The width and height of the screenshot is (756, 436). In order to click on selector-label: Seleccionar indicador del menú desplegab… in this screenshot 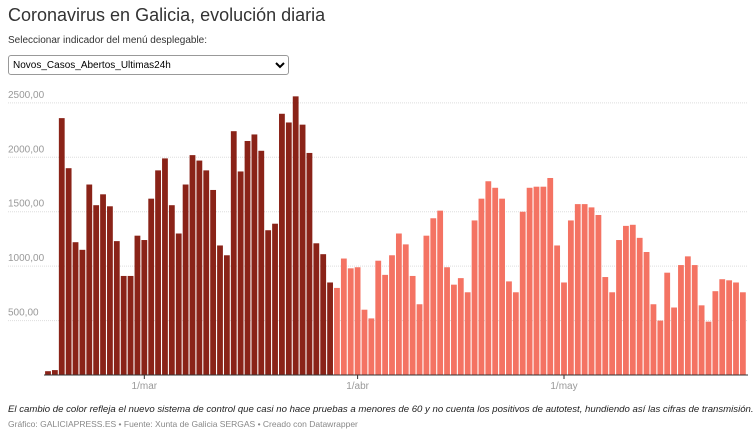, I will do `click(108, 40)`.